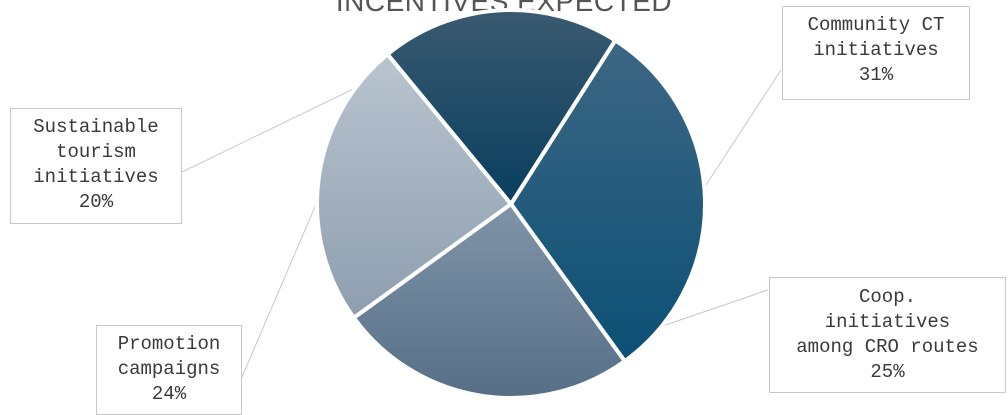  I want to click on callout-value: 20%, so click(96, 202).